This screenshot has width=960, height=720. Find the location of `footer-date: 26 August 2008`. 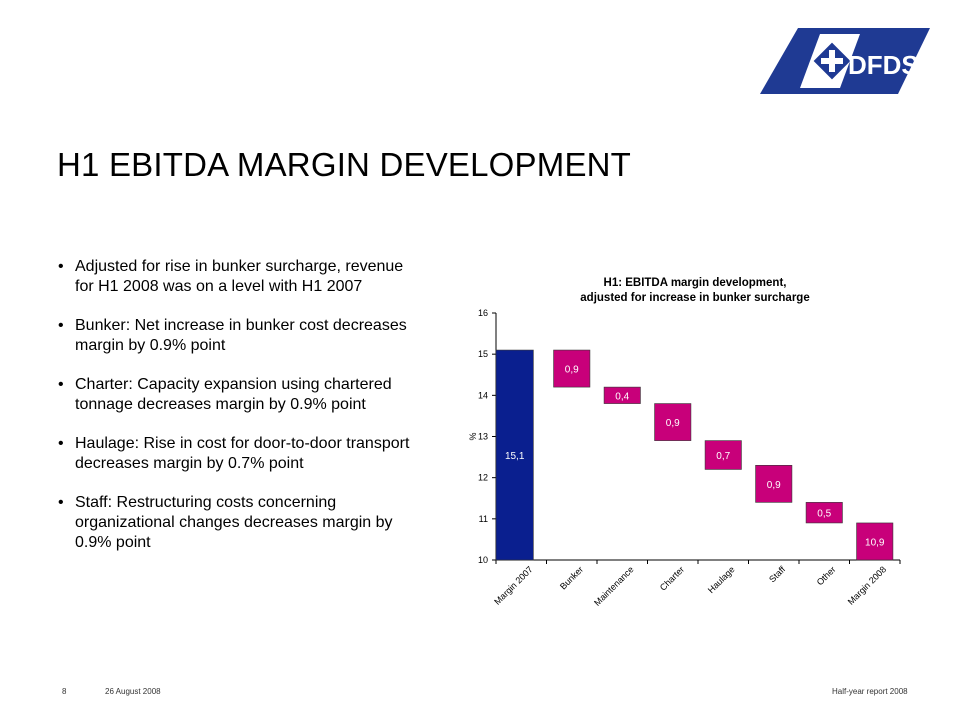

footer-date: 26 August 2008 is located at coordinates (133, 691).